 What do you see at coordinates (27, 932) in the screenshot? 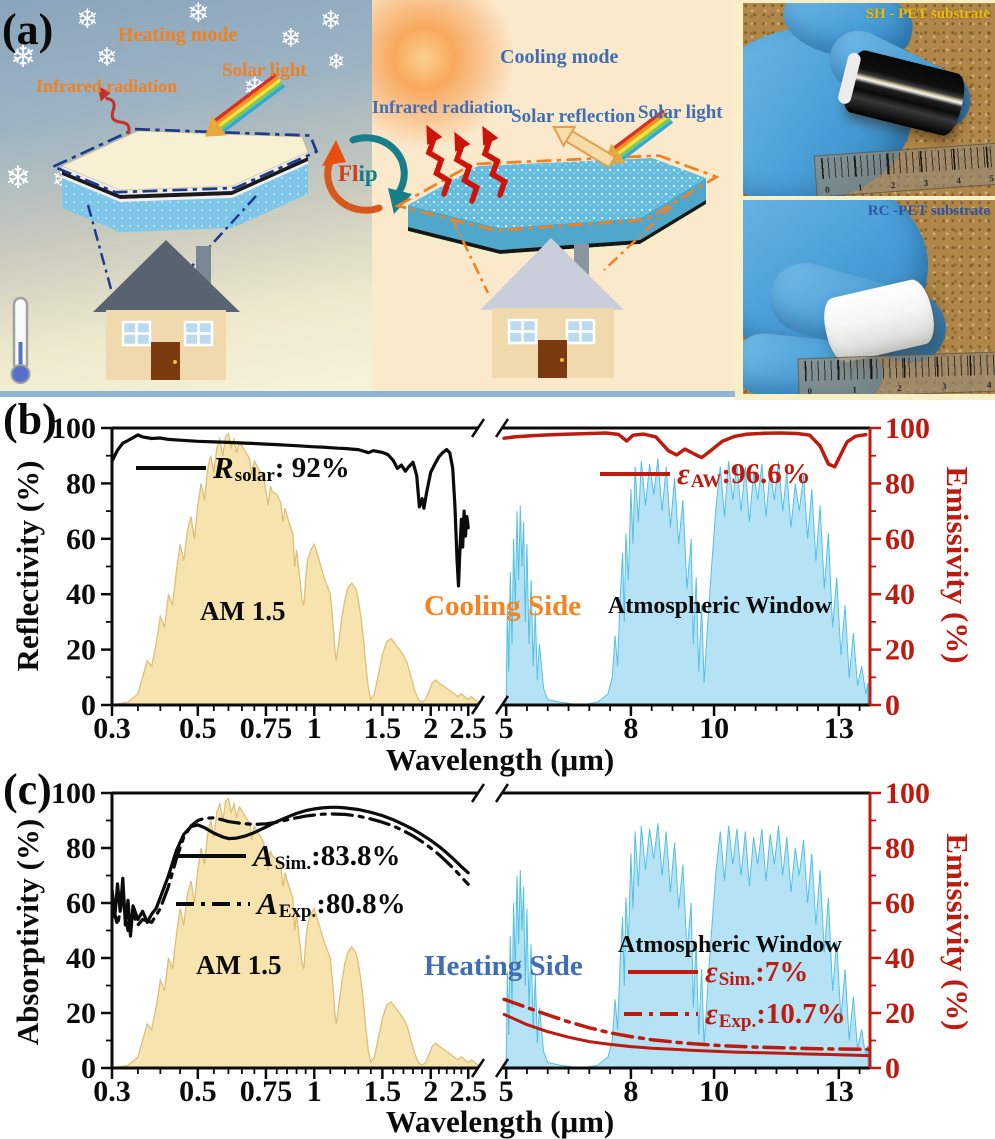
I see `axis-title-absorptivity: Absorptivity (%)` at bounding box center [27, 932].